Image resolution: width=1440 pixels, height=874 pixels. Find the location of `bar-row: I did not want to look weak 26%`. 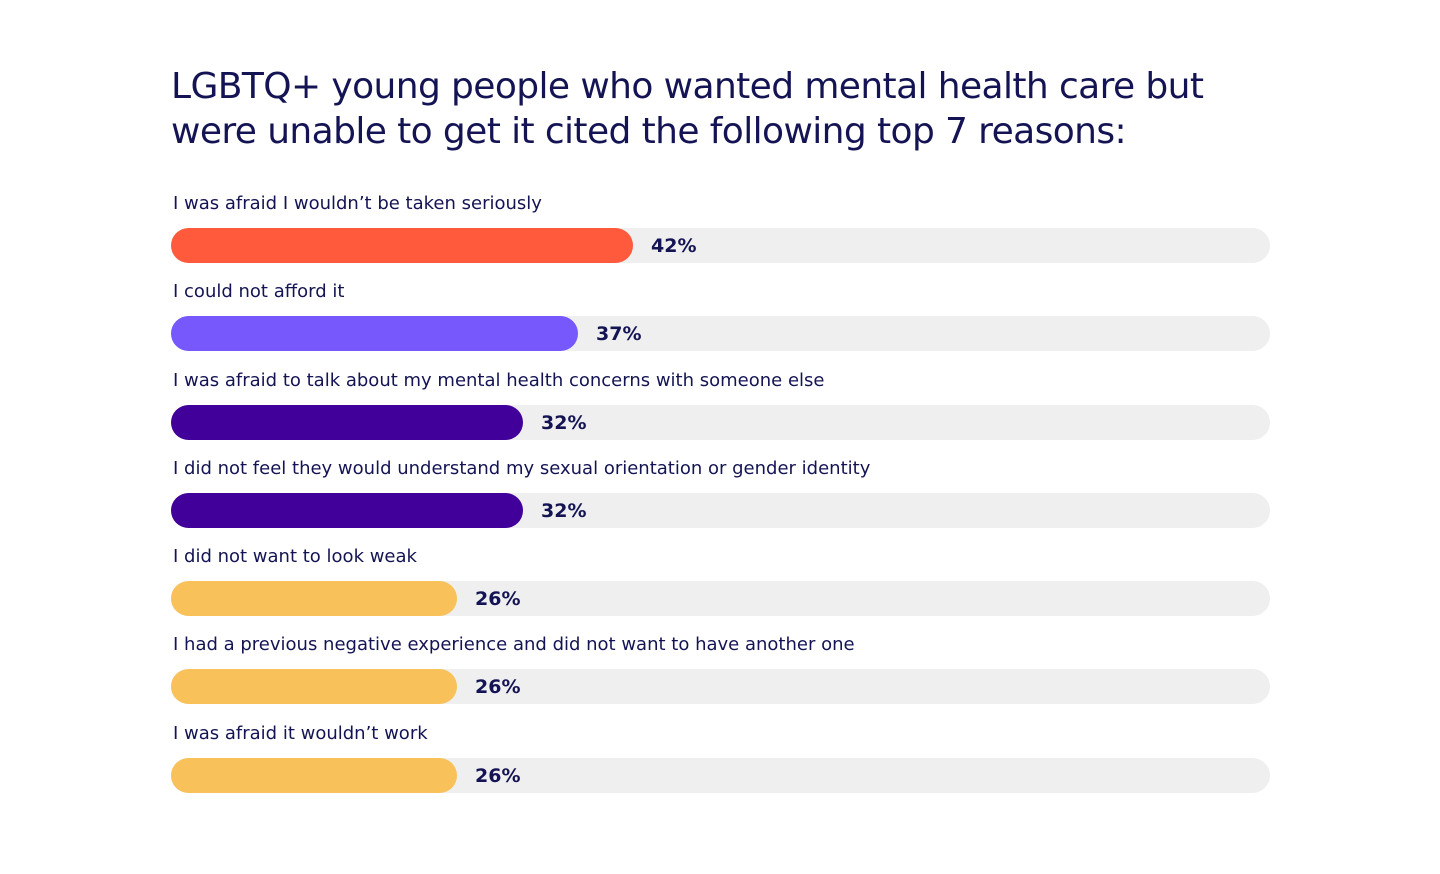

bar-row: I did not want to look weak 26% is located at coordinates (720, 587).